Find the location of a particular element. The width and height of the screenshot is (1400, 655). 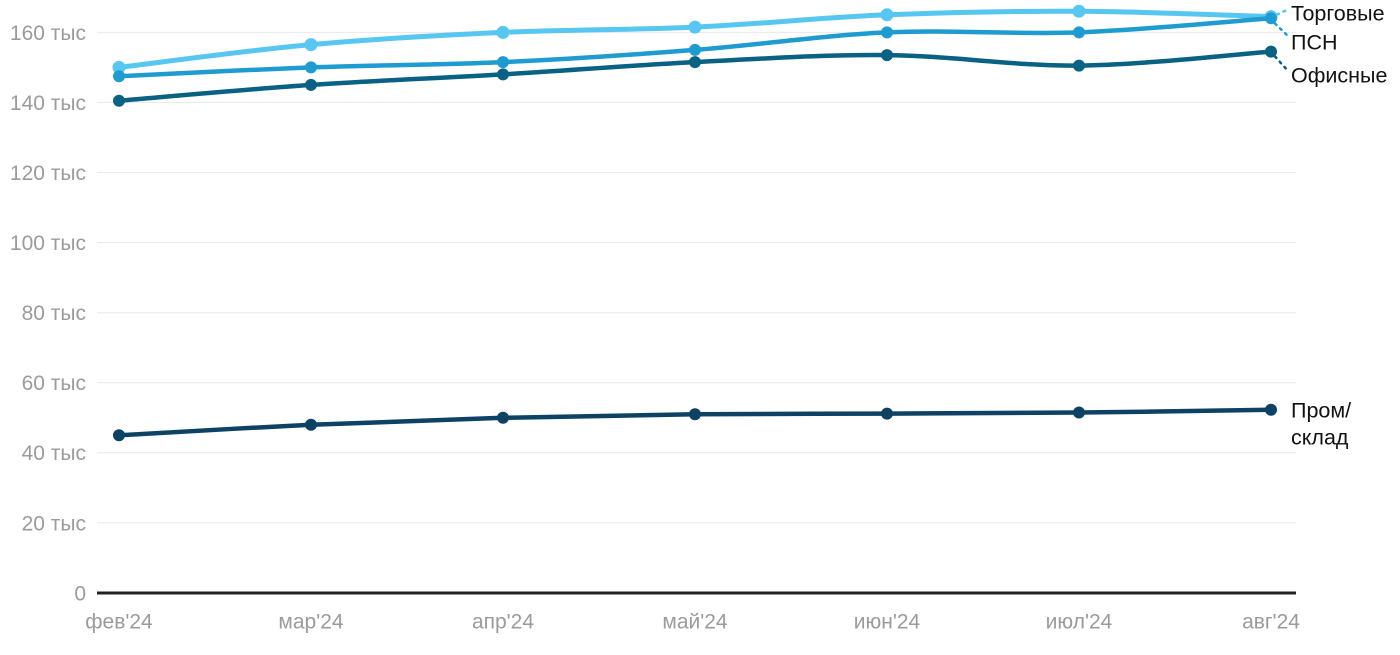

y-tick-label-0: 0 is located at coordinates (80, 593).